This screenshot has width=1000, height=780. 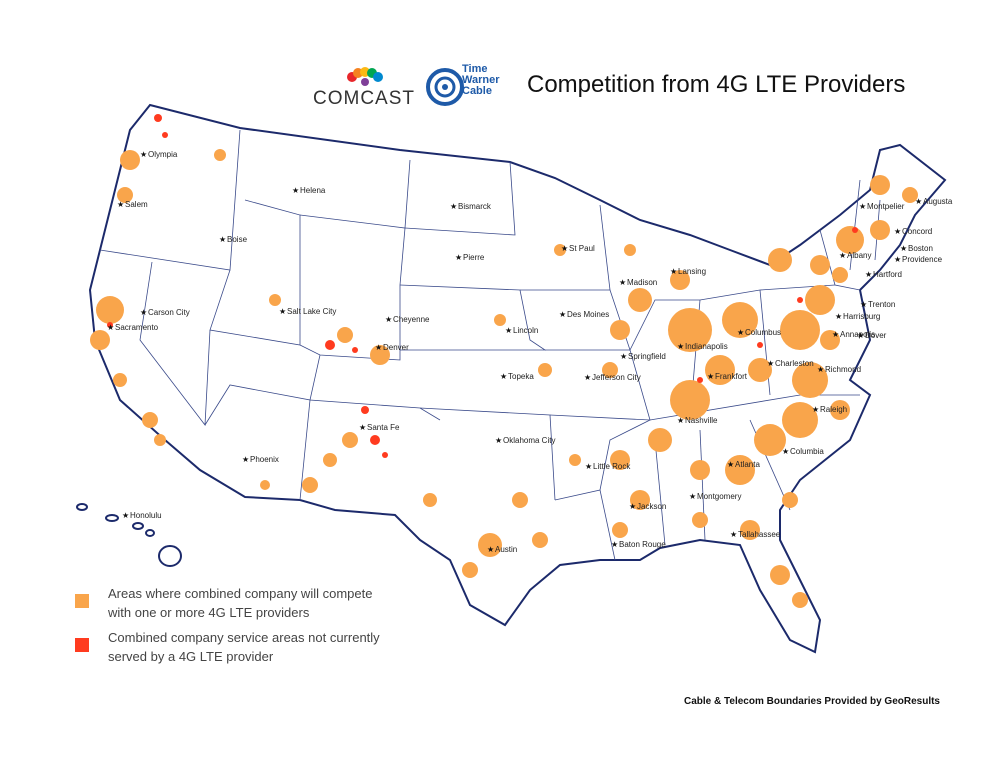 I want to click on city-label: Providence, so click(x=922, y=259).